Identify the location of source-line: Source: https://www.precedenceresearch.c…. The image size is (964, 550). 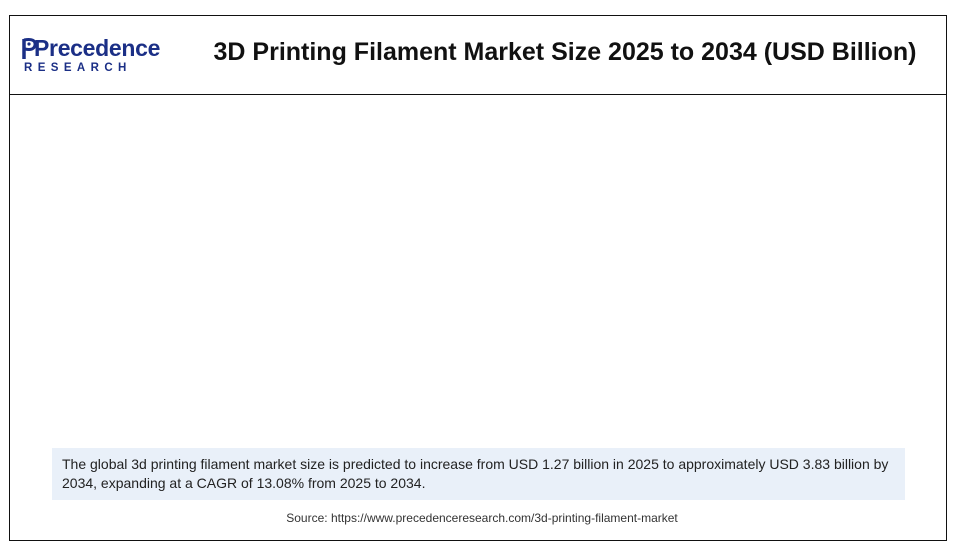
(482, 518).